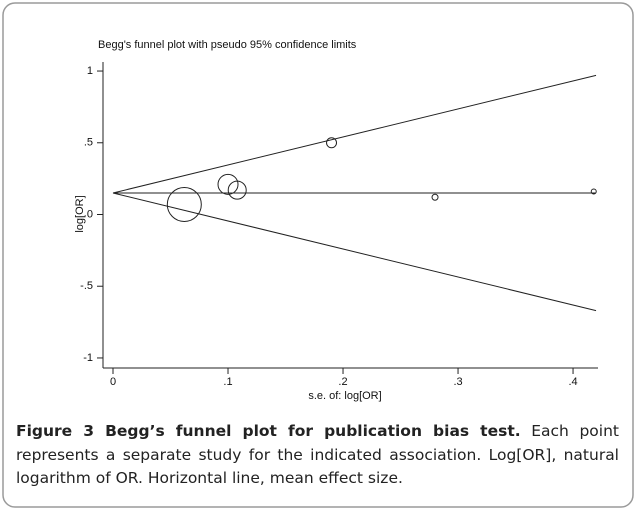 This screenshot has width=637, height=511. What do you see at coordinates (227, 382) in the screenshot?
I see `x-tick-label: .1` at bounding box center [227, 382].